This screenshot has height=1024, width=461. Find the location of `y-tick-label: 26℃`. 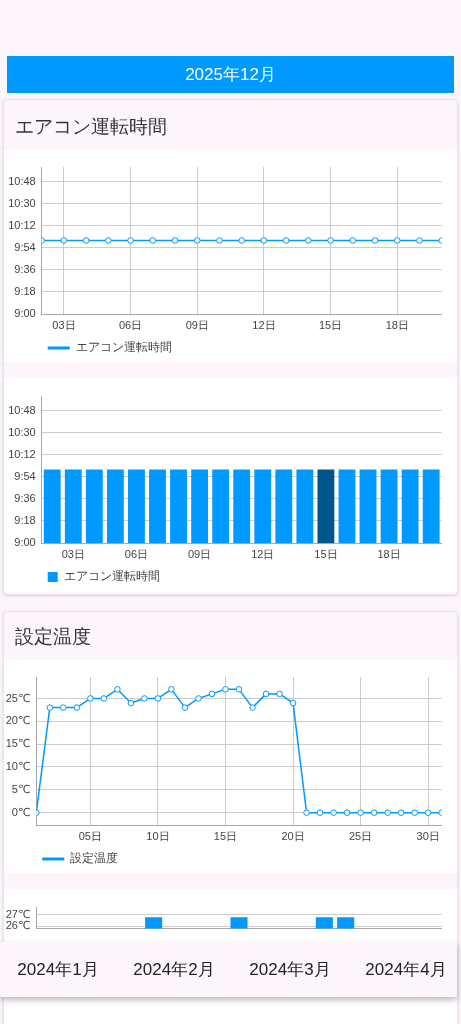

y-tick-label: 26℃ is located at coordinates (18, 925).